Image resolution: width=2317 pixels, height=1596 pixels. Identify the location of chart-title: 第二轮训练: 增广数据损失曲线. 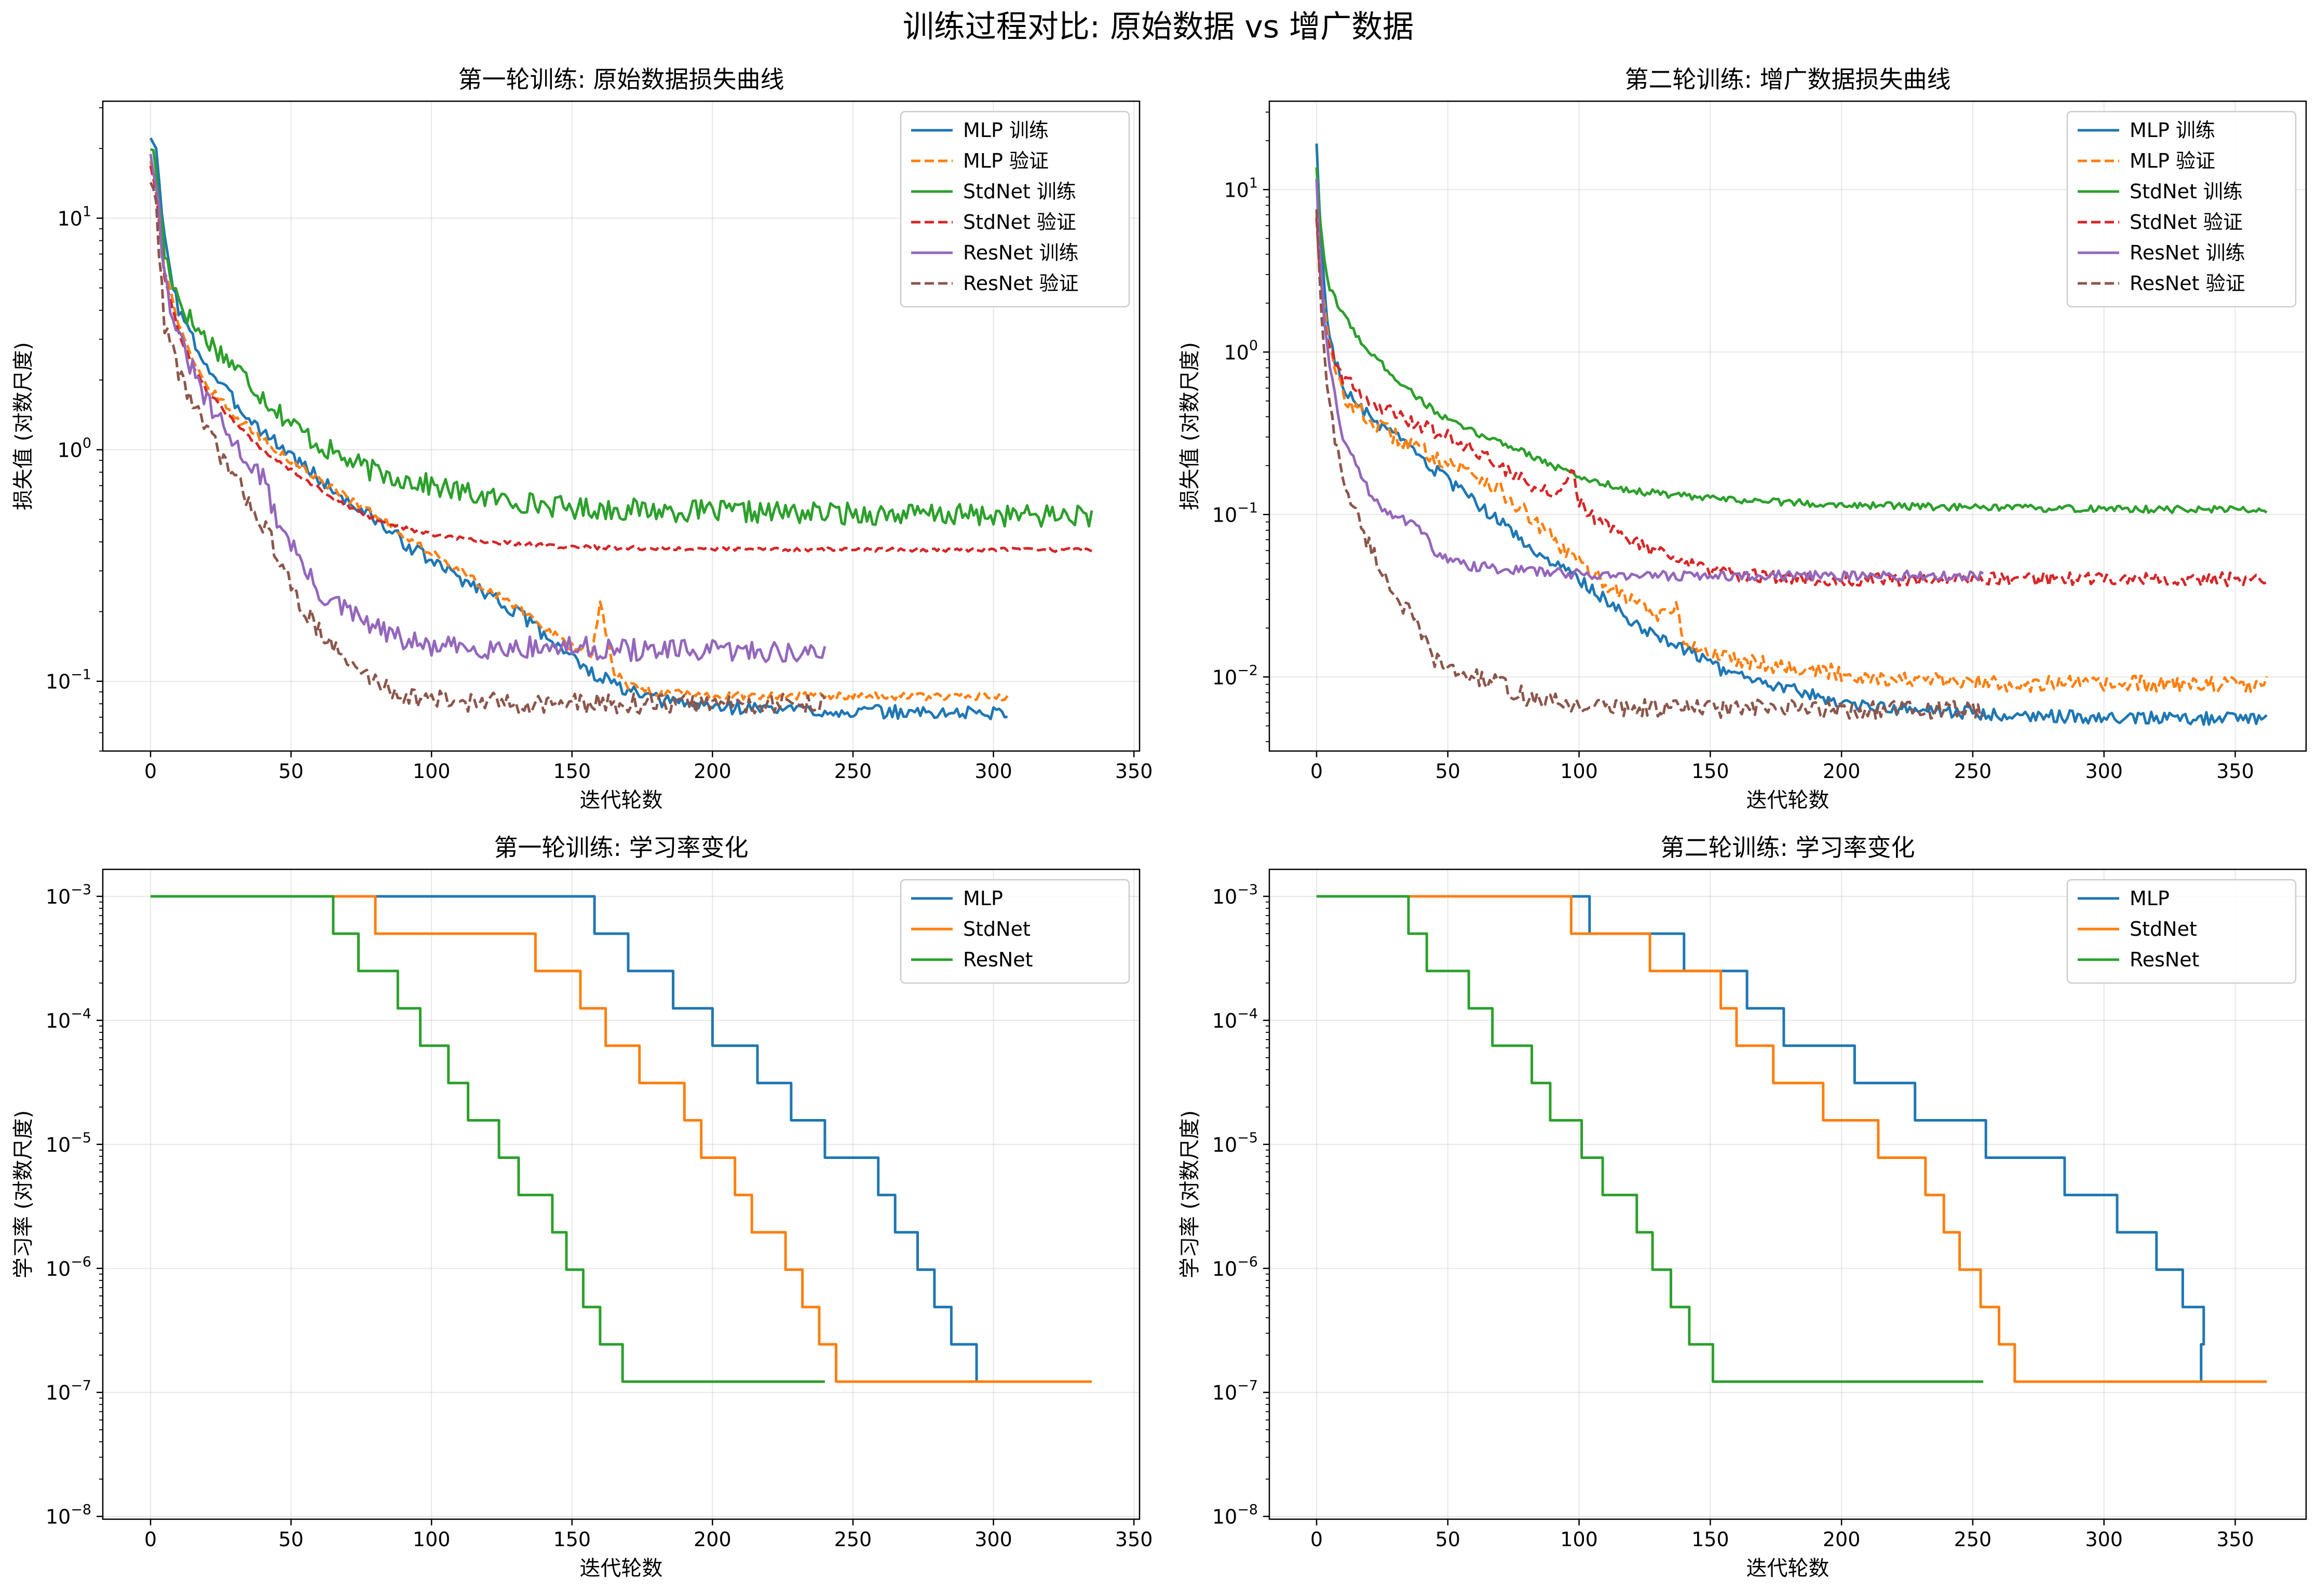
(1787, 79).